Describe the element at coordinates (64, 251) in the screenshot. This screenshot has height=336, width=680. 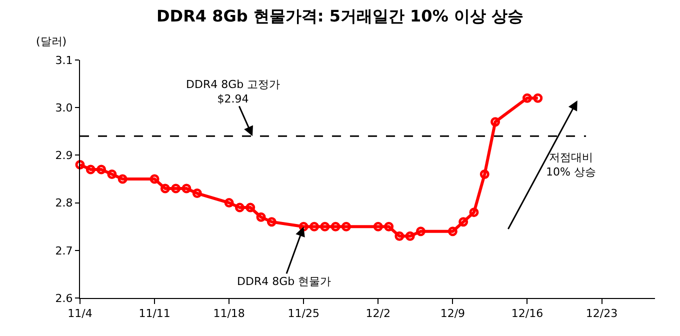
I see `y-tick-label: 2.7` at that location.